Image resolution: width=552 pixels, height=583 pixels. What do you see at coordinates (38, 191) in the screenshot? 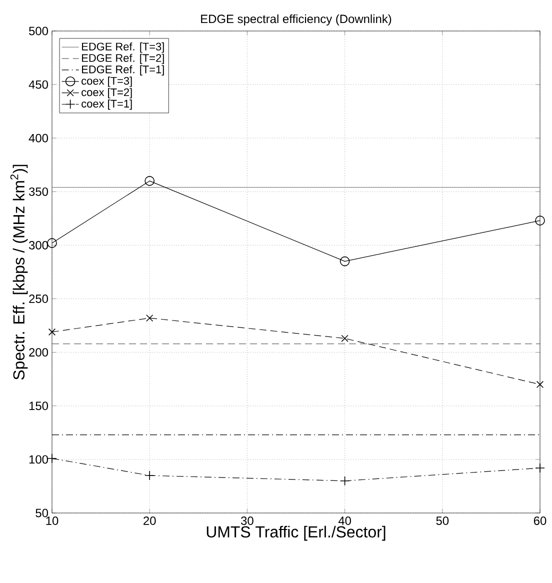
I see `y-tick-label: 350` at bounding box center [38, 191].